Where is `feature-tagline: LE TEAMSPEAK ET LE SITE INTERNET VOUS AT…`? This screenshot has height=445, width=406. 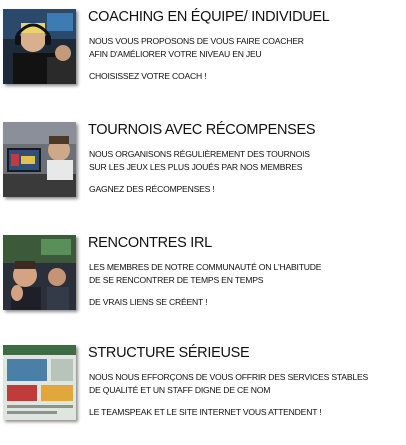
feature-tagline: LE TEAMSPEAK ET LE SITE INTERNET VOUS AT… is located at coordinates (205, 412).